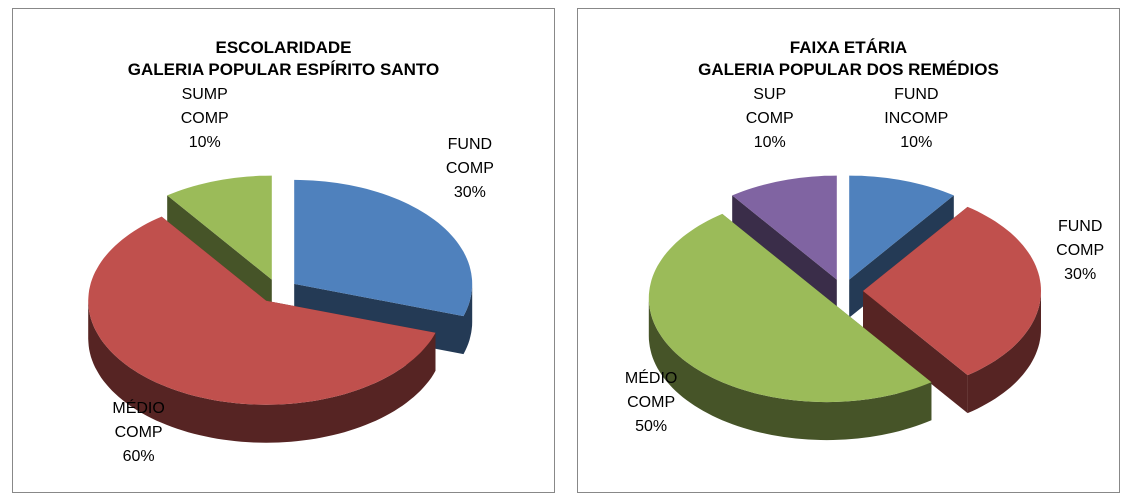 The image size is (1131, 504). What do you see at coordinates (915, 352) in the screenshot?
I see `slice-side` at bounding box center [915, 352].